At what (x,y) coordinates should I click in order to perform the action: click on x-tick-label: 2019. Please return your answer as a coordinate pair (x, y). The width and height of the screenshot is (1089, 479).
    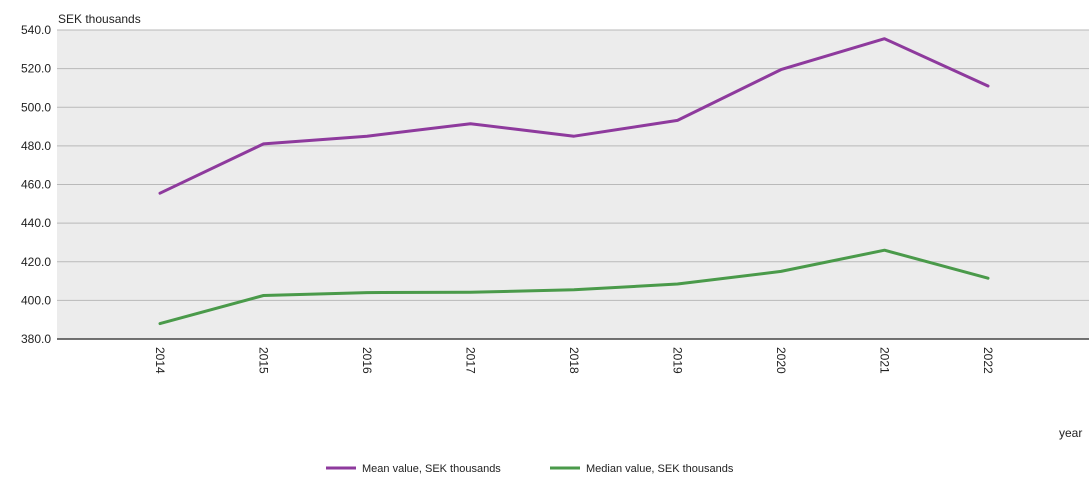
    Looking at the image, I should click on (678, 360).